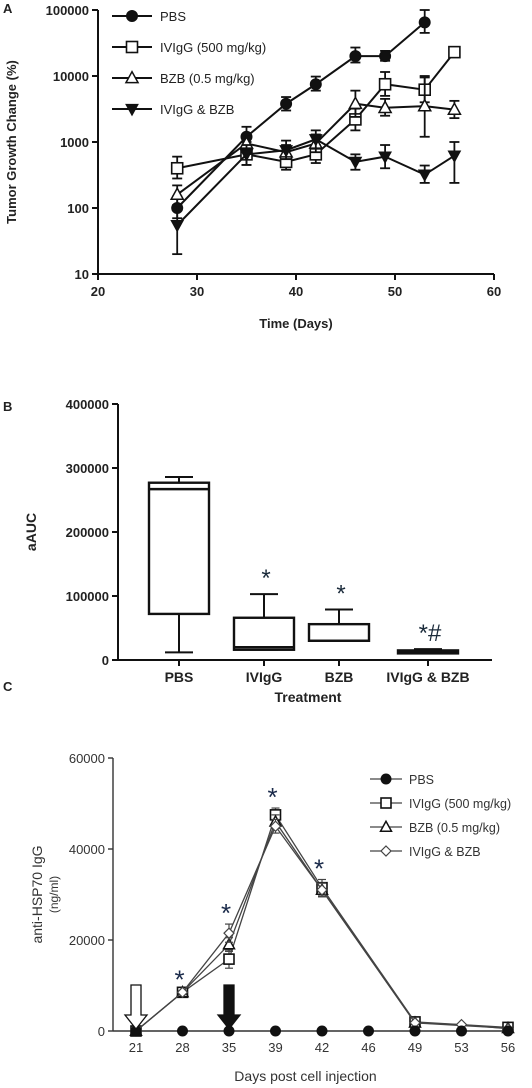 Image resolution: width=532 pixels, height=1088 pixels. I want to click on x-tick-label-a: 60, so click(494, 291).